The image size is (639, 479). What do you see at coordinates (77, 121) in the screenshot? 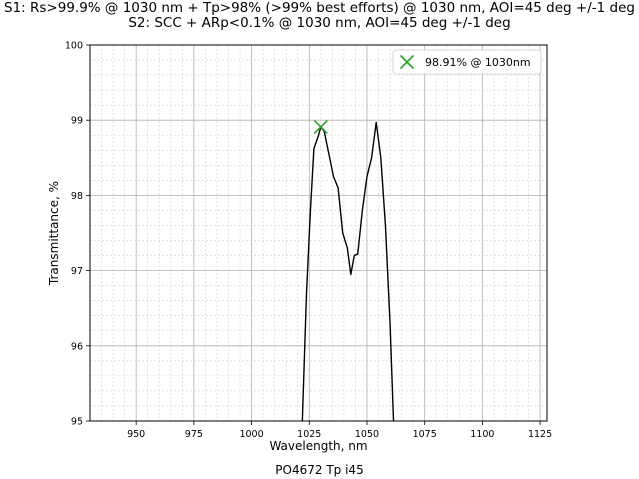
I see `y-tick-label: 99` at bounding box center [77, 121].